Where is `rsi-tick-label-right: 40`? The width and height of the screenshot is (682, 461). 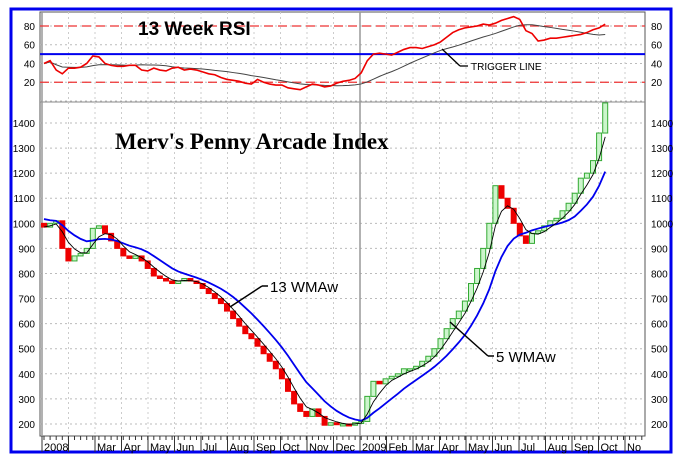 rsi-tick-label-right: 40 is located at coordinates (657, 64).